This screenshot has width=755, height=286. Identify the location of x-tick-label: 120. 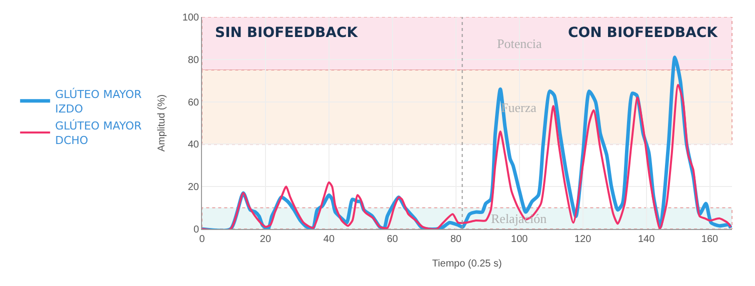
(583, 239).